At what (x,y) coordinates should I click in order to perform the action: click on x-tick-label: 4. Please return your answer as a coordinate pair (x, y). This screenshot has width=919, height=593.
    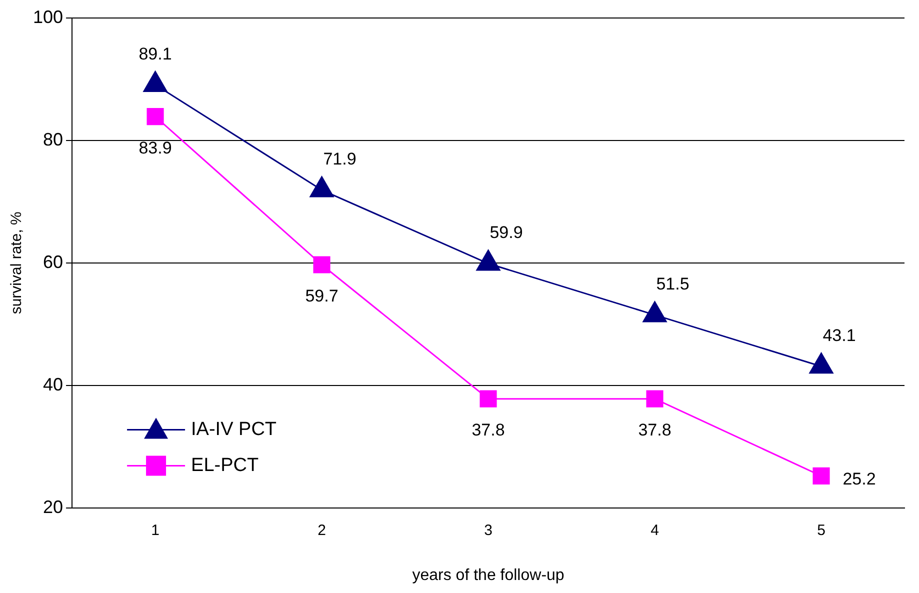
    Looking at the image, I should click on (654, 530).